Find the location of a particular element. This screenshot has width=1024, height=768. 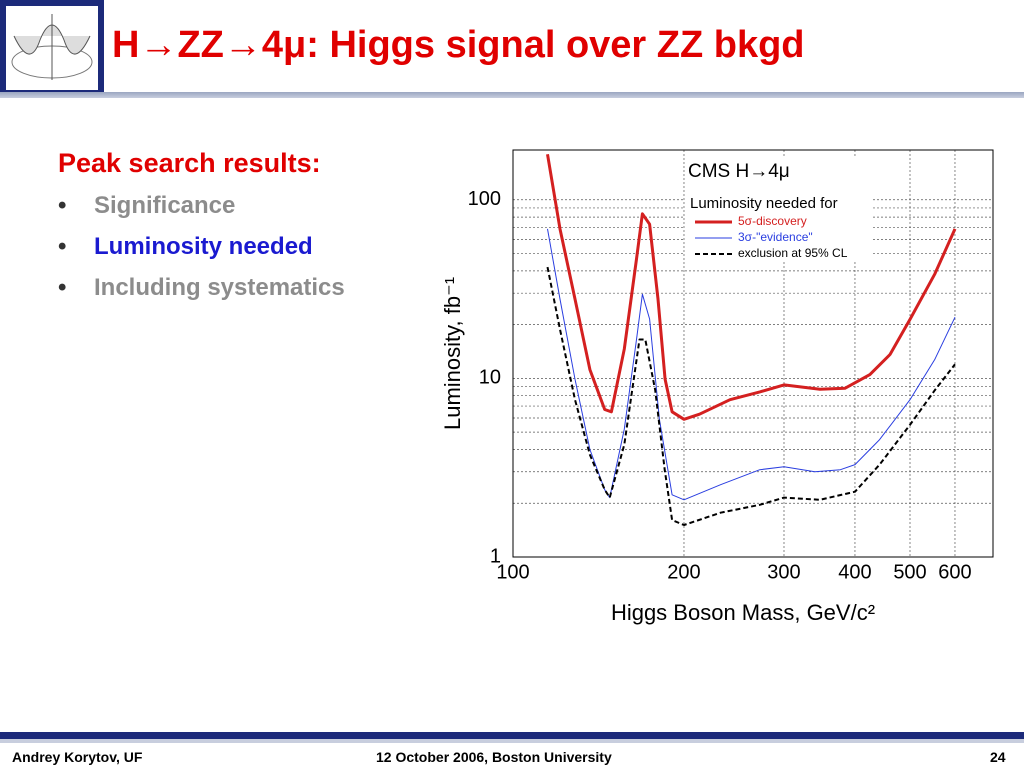

x-tick-label: 100 is located at coordinates (512, 572).